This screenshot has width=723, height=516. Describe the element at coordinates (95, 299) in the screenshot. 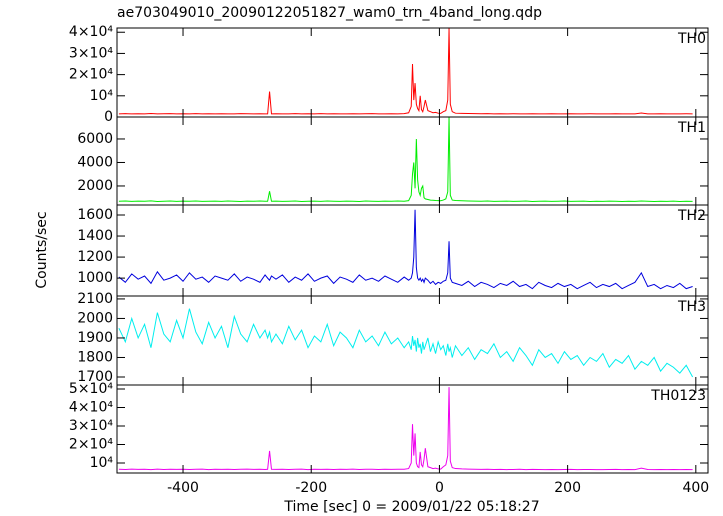

I see `y-tick-label: 2100` at that location.